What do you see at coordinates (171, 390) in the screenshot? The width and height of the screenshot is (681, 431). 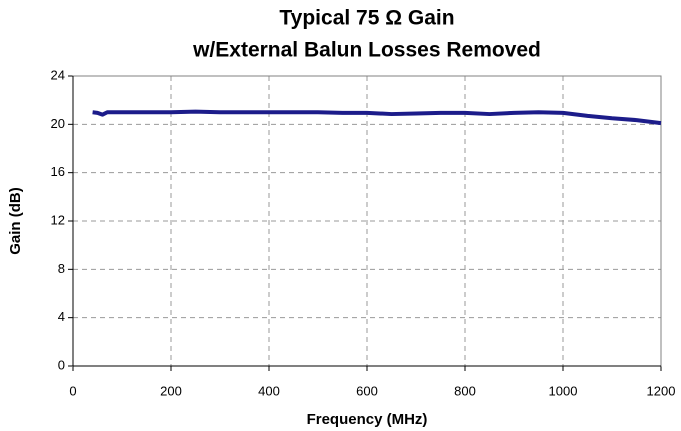 I see `x-tick-label: 200` at bounding box center [171, 390].